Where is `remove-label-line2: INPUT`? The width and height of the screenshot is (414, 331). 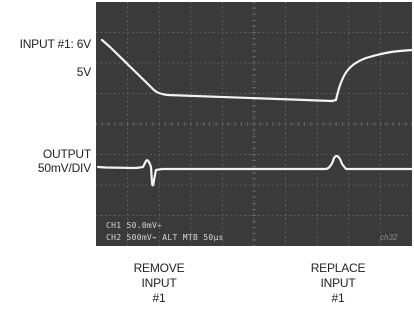 remove-label-line2: INPUT is located at coordinates (159, 283).